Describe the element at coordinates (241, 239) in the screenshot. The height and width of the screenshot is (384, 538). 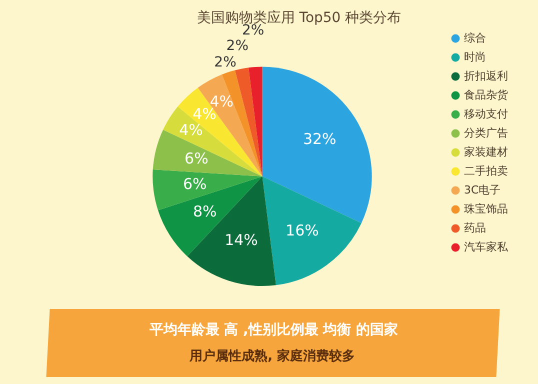
I see `data-label: 14%` at that location.